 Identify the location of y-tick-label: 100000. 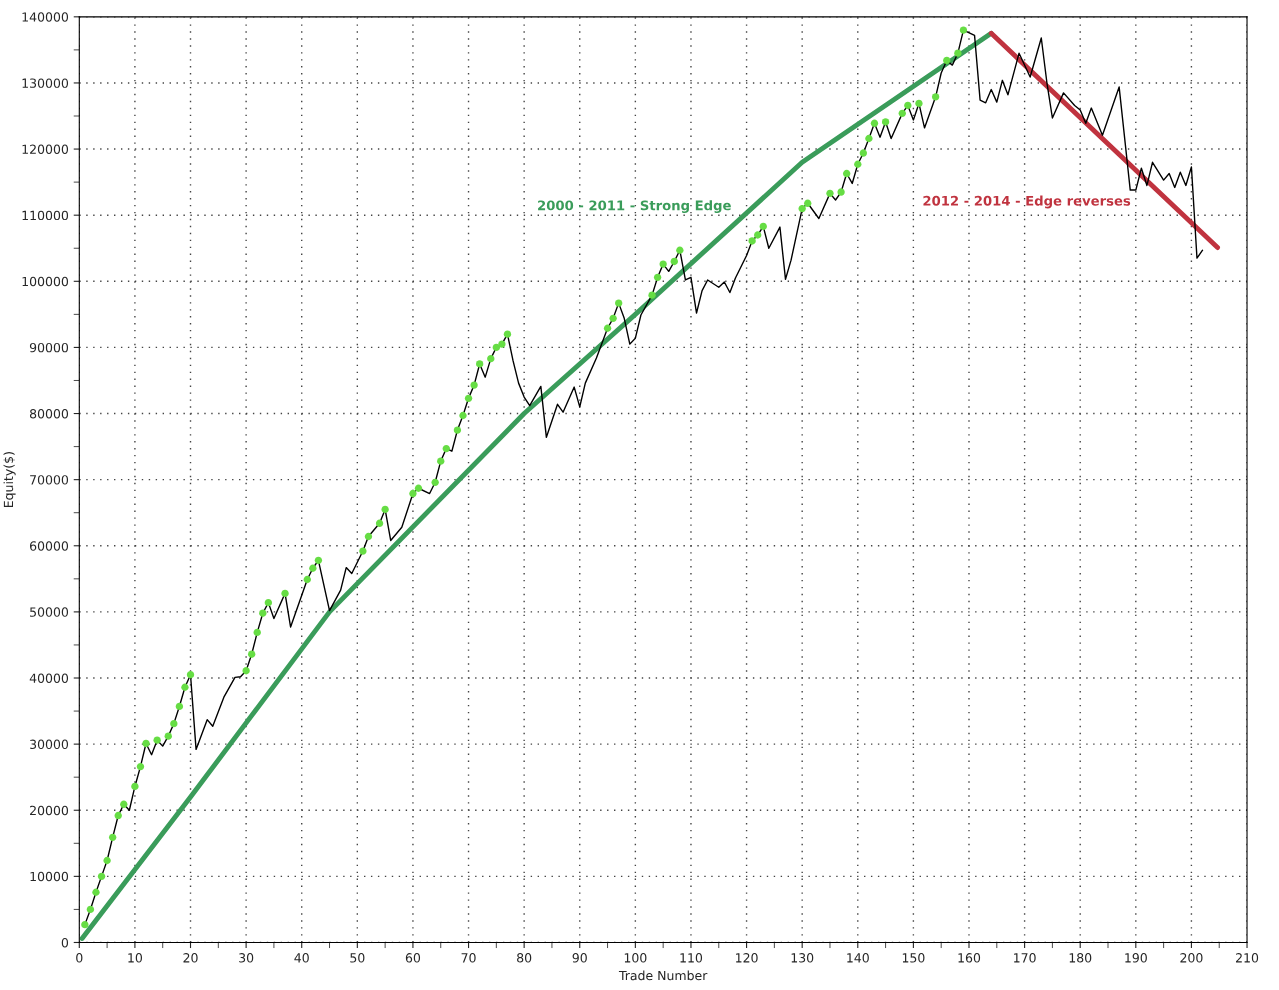
(45, 281).